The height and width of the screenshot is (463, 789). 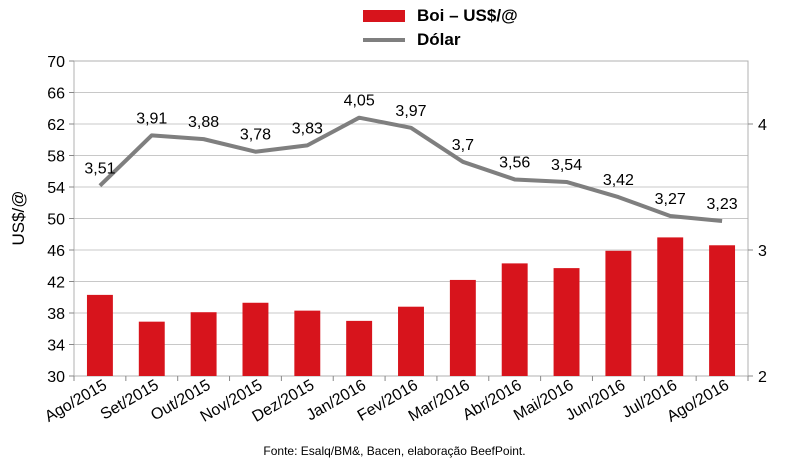 What do you see at coordinates (56, 220) in the screenshot?
I see `y-tick-label: 50` at bounding box center [56, 220].